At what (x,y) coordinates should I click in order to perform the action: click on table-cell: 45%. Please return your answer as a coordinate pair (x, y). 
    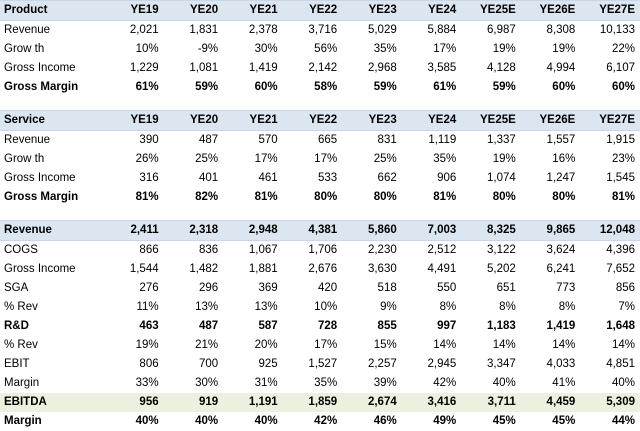
    Looking at the image, I should click on (564, 421).